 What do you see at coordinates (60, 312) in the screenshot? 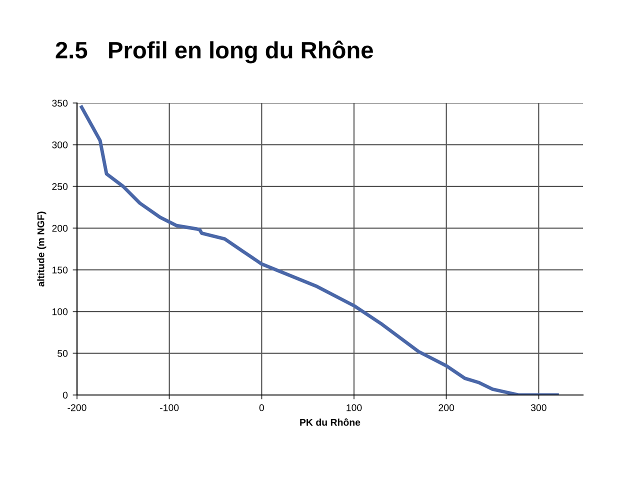
I see `y-tick-label: 100` at bounding box center [60, 312].